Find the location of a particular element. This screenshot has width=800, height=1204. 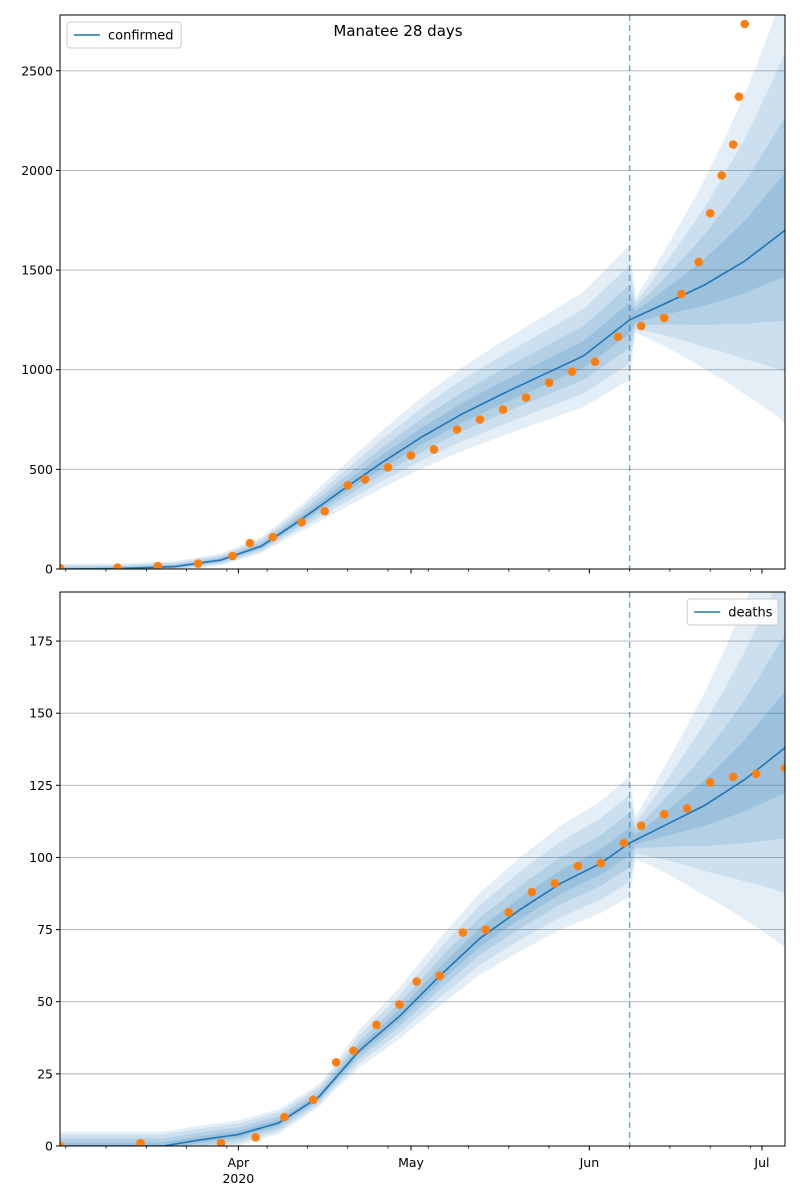

legend-label: confirmed is located at coordinates (141, 36).